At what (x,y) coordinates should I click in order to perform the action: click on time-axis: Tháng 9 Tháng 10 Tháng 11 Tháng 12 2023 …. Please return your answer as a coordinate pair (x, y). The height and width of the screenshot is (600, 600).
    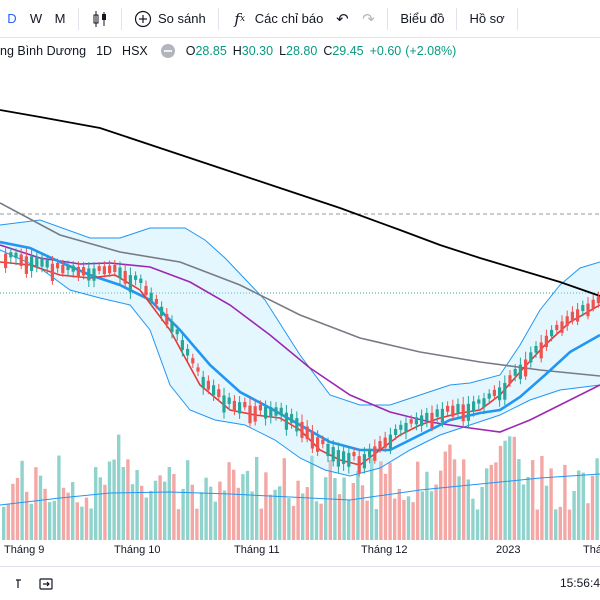
    Looking at the image, I should click on (300, 551).